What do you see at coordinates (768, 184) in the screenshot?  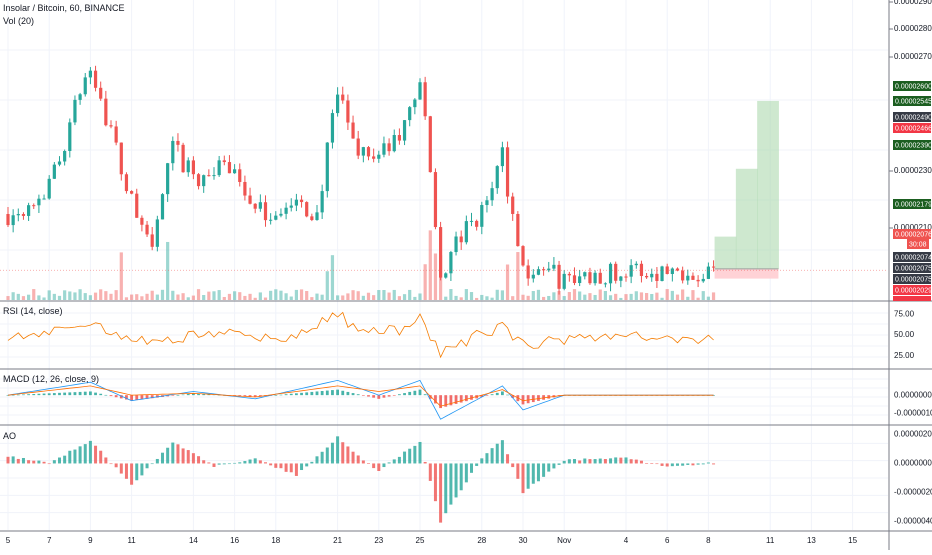 I see `profit-zone` at bounding box center [768, 184].